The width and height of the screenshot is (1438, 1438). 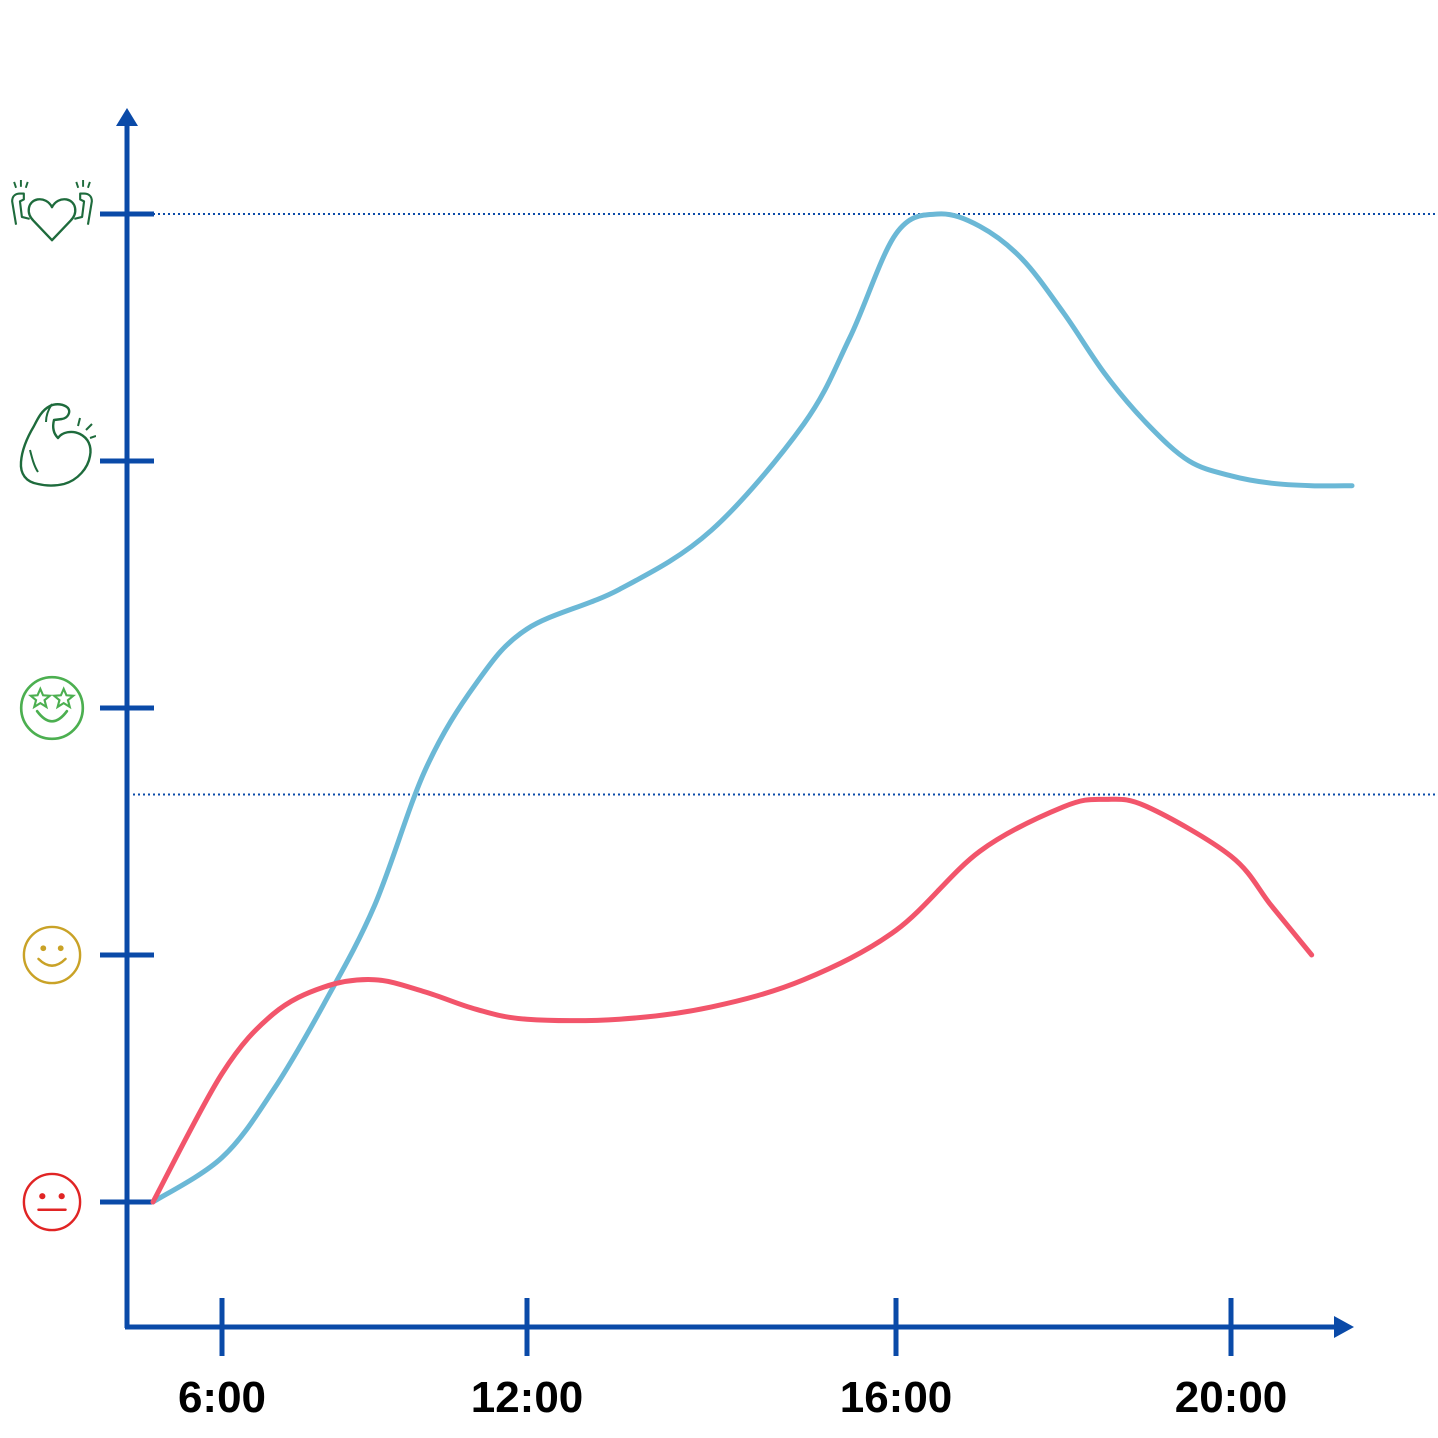 I want to click on star-eyes-face-icon, so click(x=52, y=708).